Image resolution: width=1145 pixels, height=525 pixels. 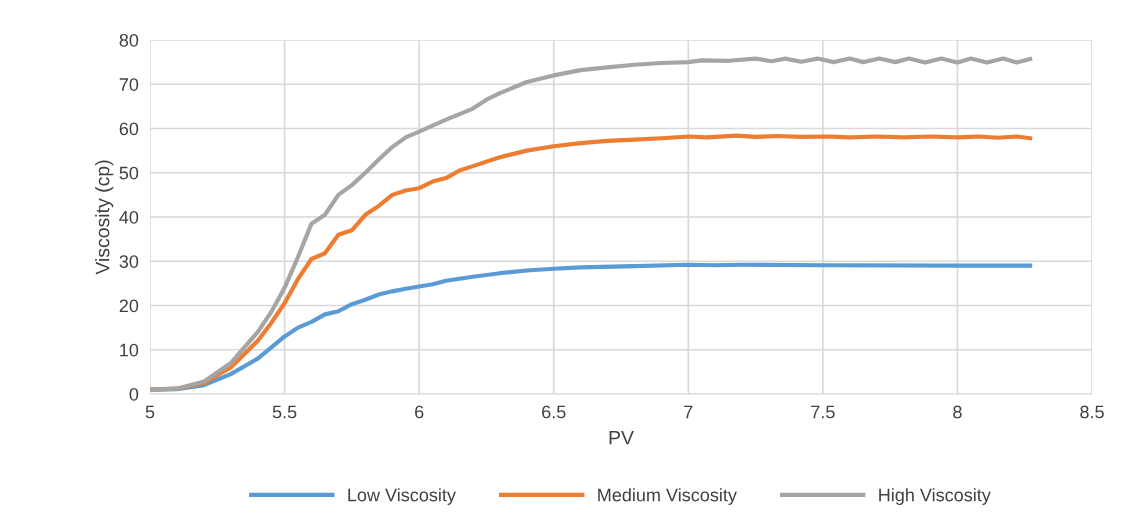 I want to click on legend-label: Medium Viscosity, so click(x=667, y=496).